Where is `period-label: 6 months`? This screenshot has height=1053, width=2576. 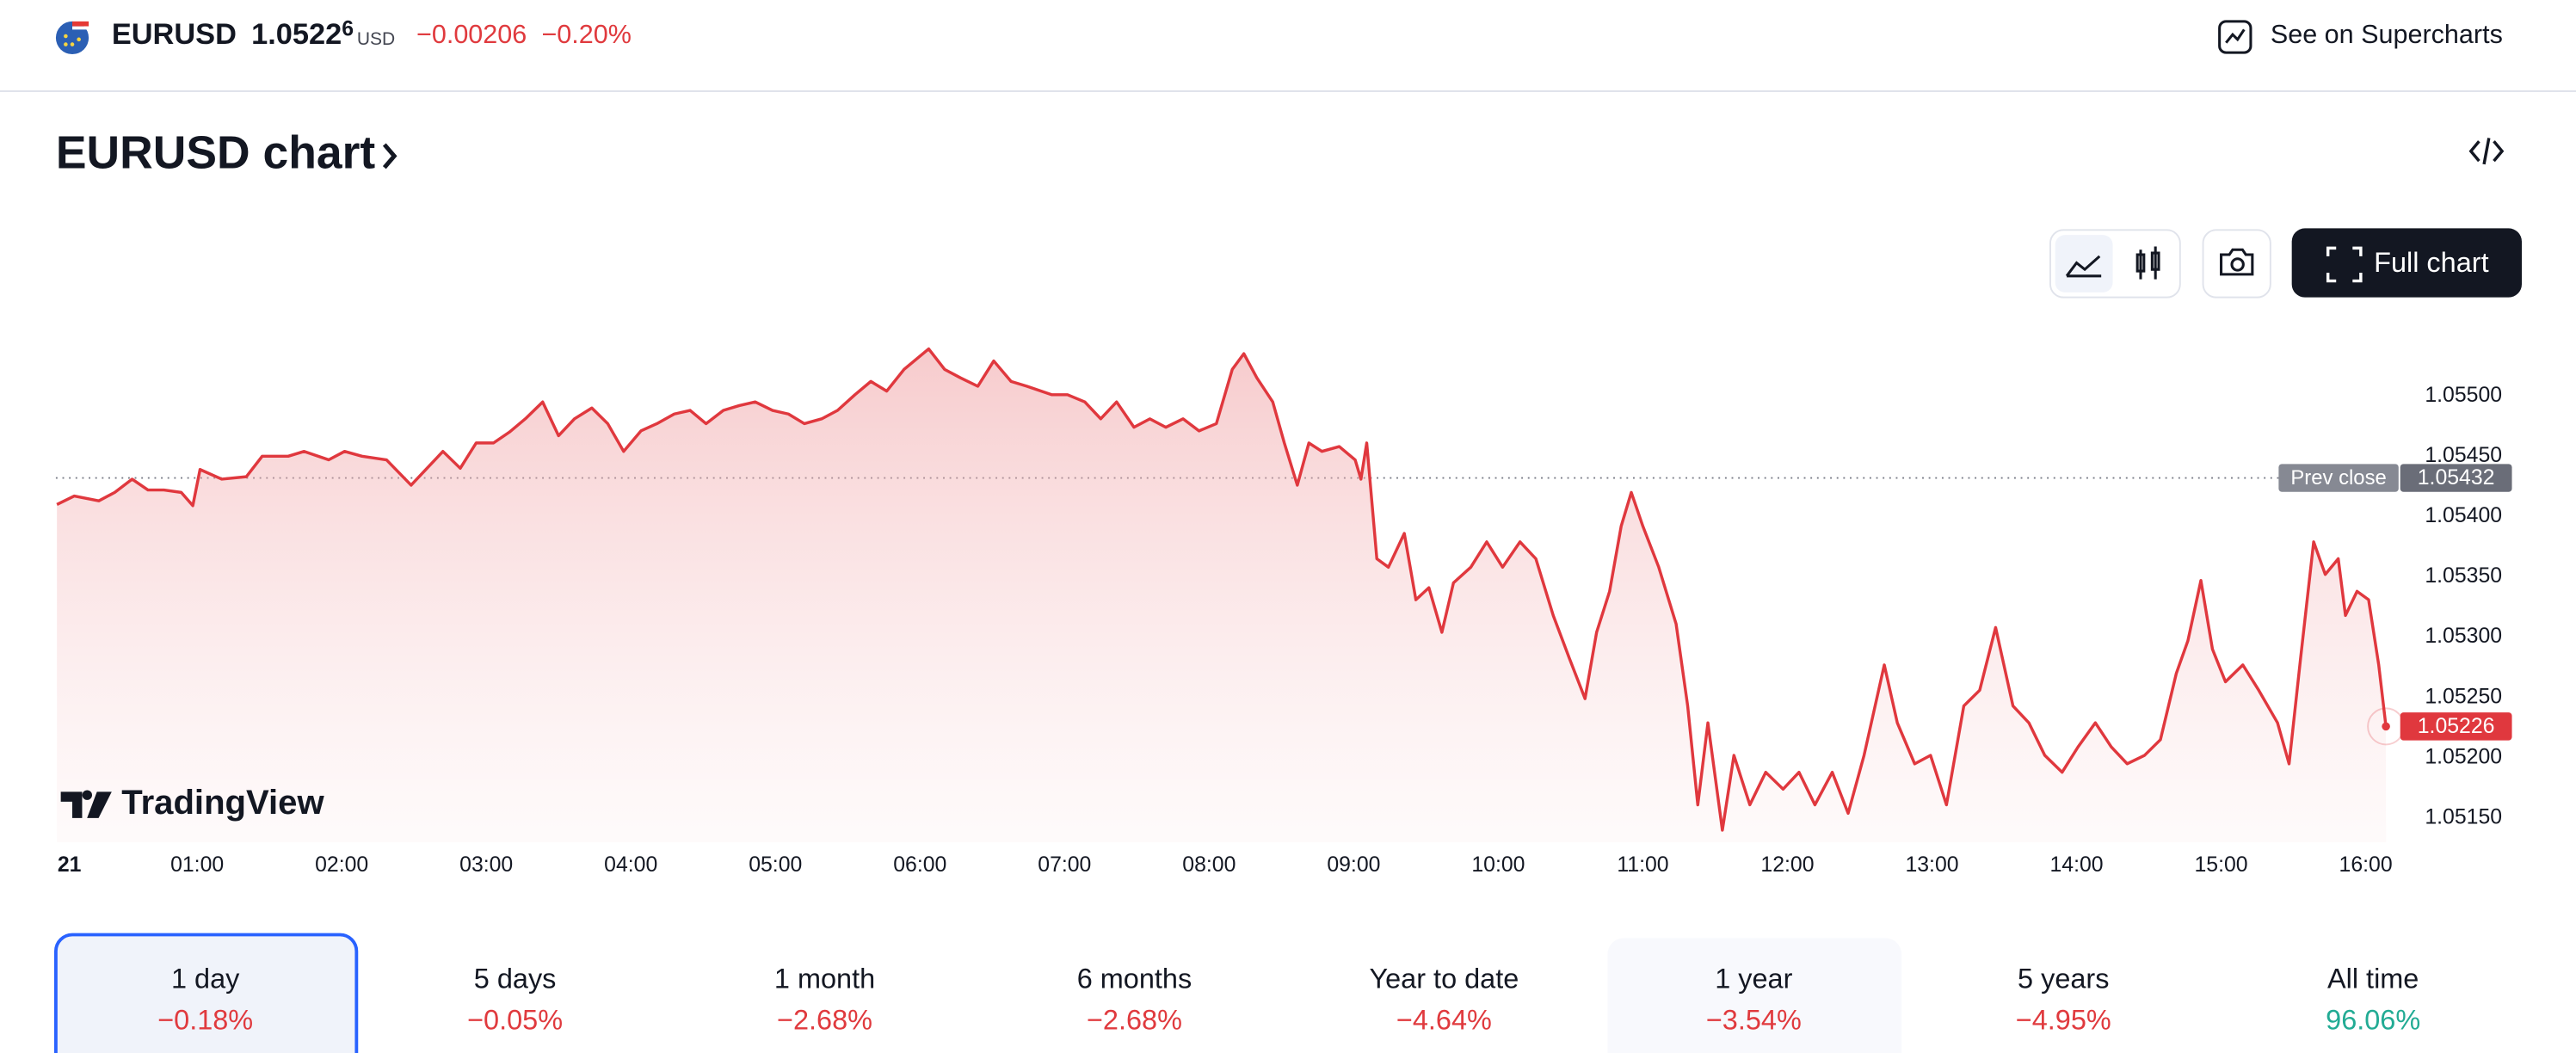
period-label: 6 months is located at coordinates (1134, 979).